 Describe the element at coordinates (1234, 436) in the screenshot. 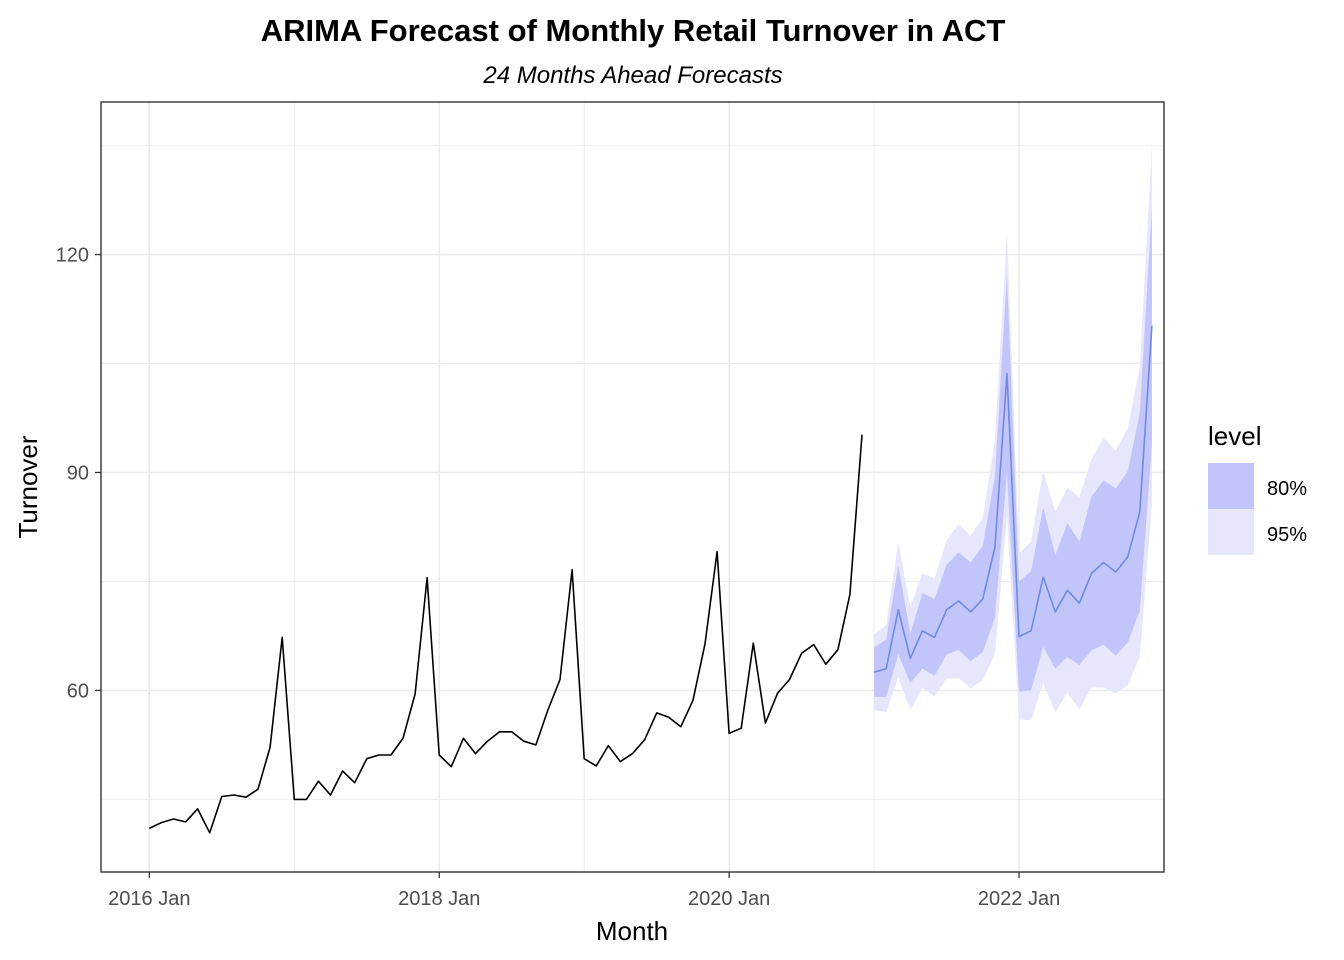

I see `legend-title: level` at that location.